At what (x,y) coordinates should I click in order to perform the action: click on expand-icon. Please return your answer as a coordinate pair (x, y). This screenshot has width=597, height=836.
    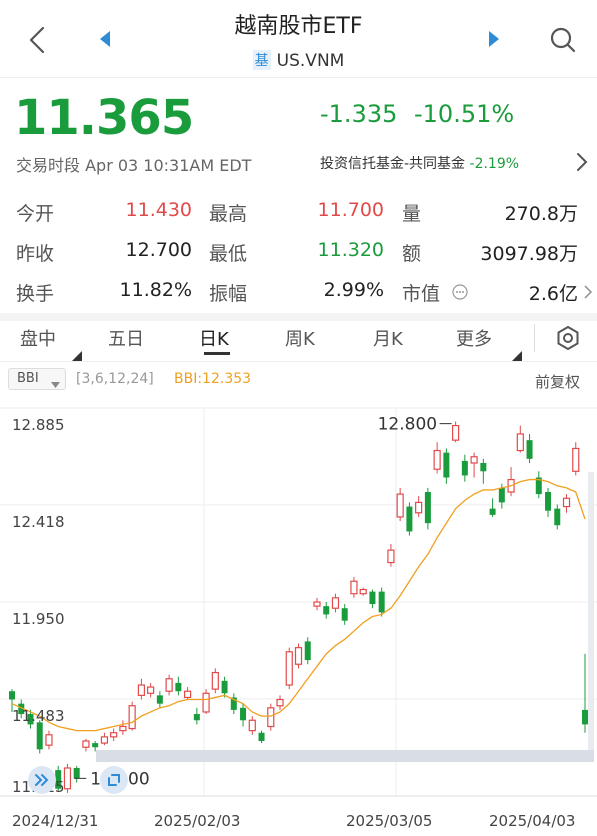
    Looking at the image, I should click on (588, 292).